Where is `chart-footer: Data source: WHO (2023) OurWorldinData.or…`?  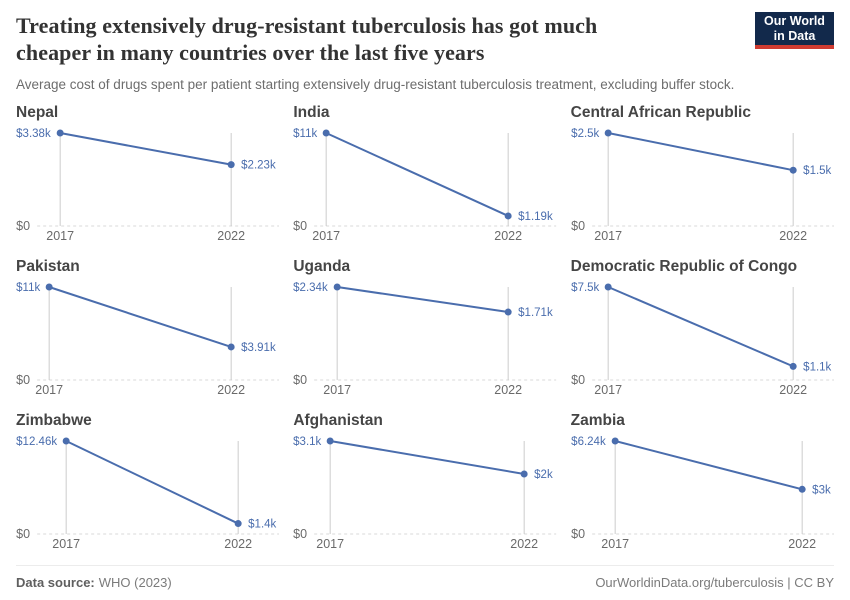 chart-footer: Data source: WHO (2023) OurWorldinData.or… is located at coordinates (425, 577).